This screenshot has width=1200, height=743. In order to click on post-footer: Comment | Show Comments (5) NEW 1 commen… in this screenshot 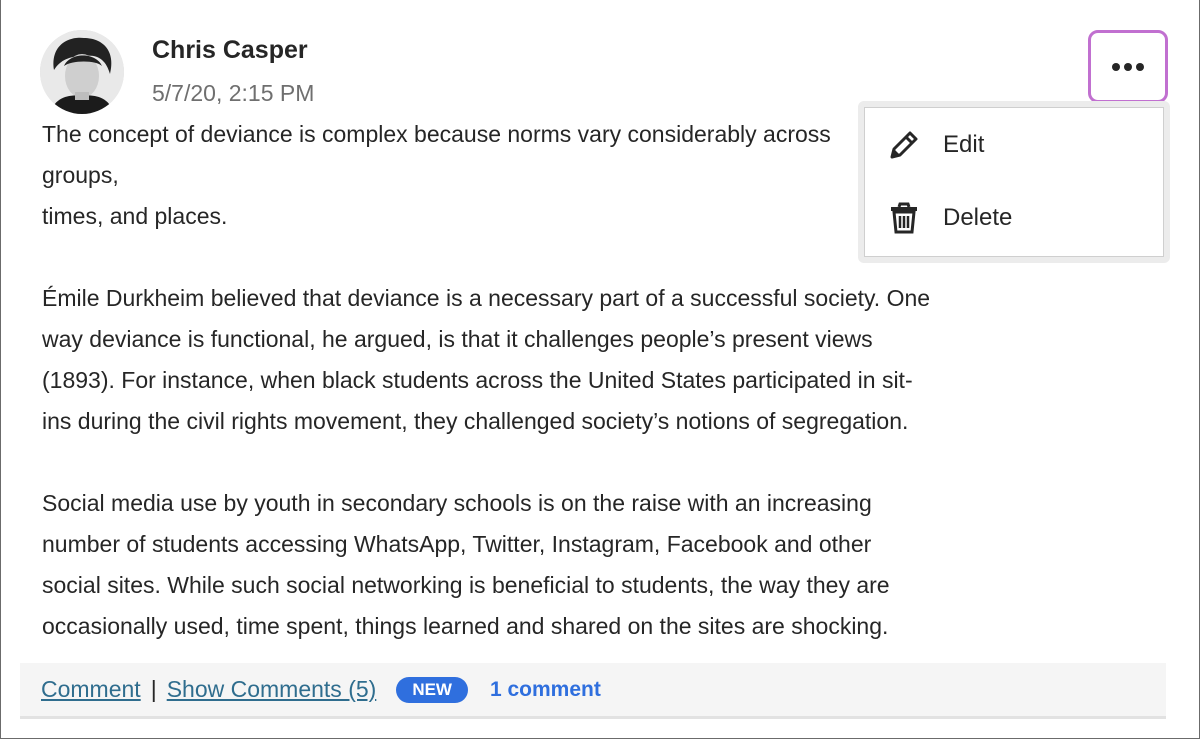, I will do `click(593, 691)`.